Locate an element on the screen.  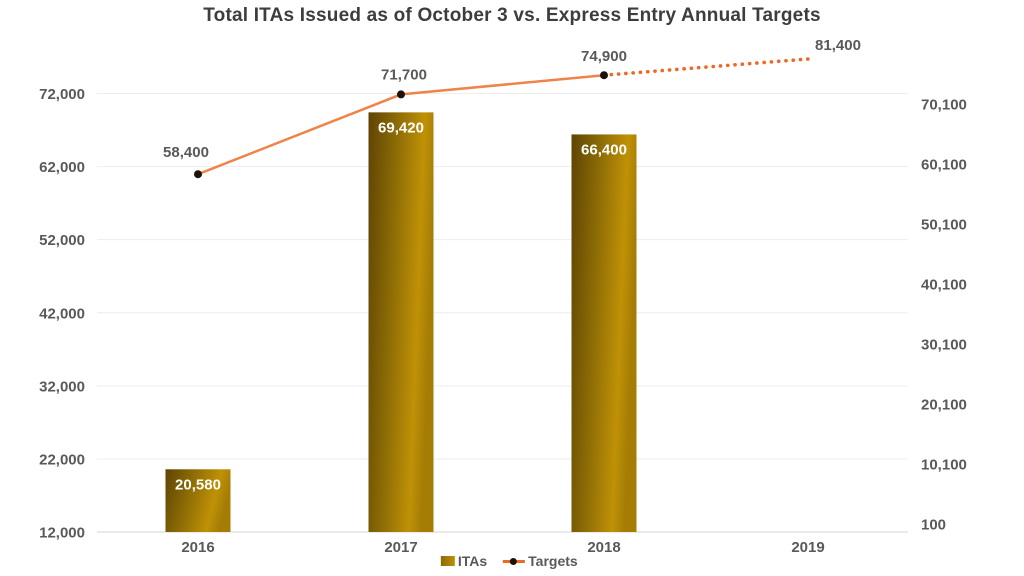
targets-projected-line is located at coordinates (706, 67).